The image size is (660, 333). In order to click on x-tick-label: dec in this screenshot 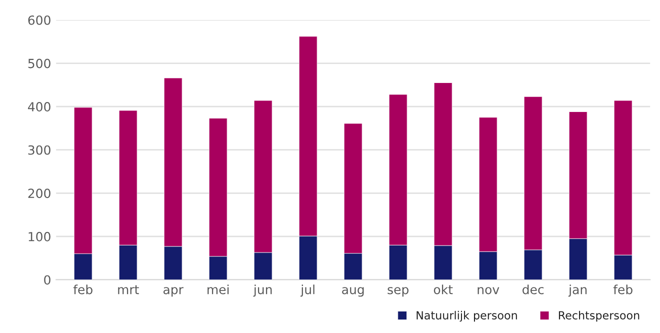, I will do `click(533, 289)`.